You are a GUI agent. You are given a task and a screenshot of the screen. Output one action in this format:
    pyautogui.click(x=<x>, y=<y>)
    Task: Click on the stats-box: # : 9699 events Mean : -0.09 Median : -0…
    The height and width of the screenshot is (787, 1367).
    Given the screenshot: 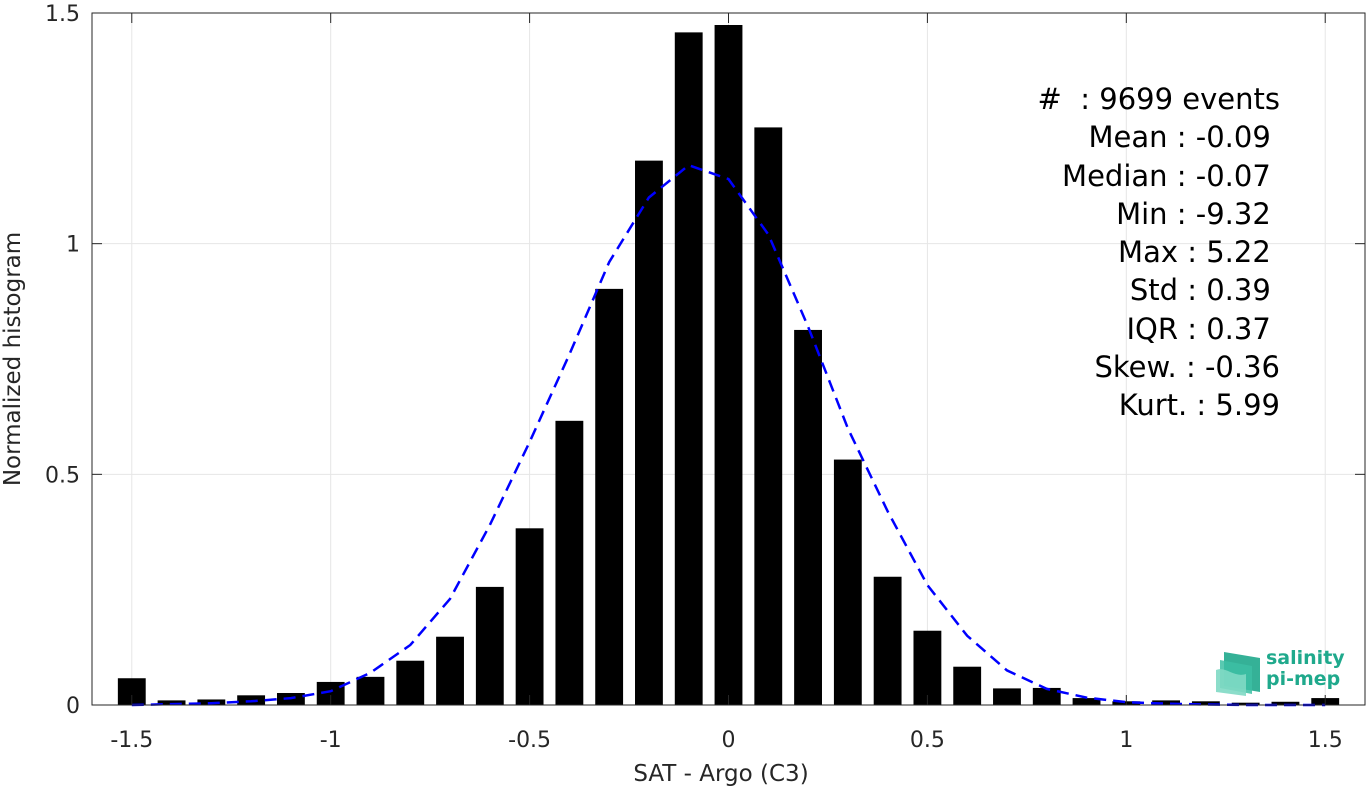 What is the action you would take?
    pyautogui.click(x=1120, y=252)
    